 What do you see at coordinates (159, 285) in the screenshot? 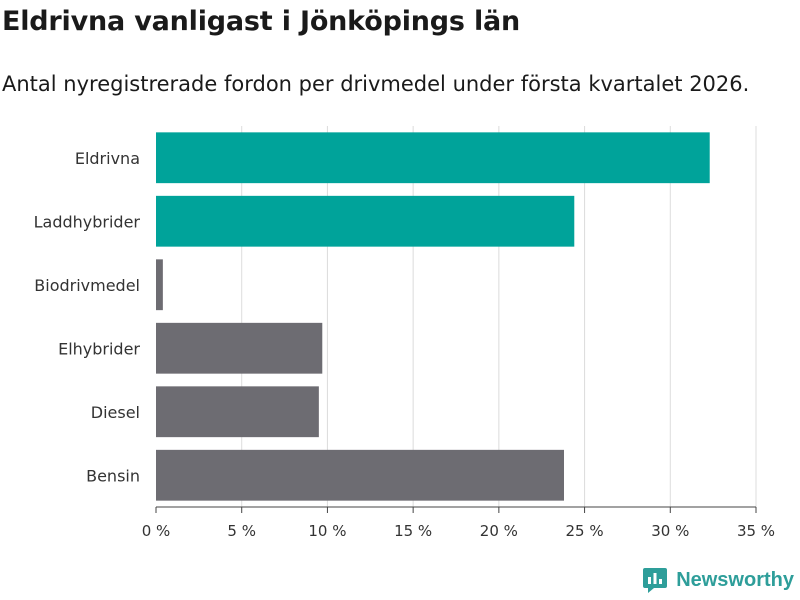
I see `bar-biodrivmedel` at bounding box center [159, 285].